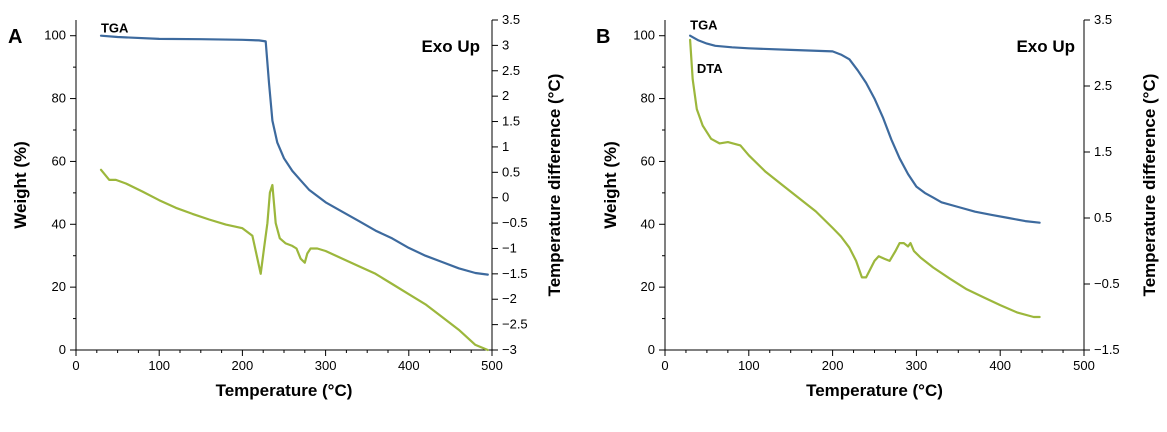  Describe the element at coordinates (864, 129) in the screenshot. I see `series-line-tga` at that location.